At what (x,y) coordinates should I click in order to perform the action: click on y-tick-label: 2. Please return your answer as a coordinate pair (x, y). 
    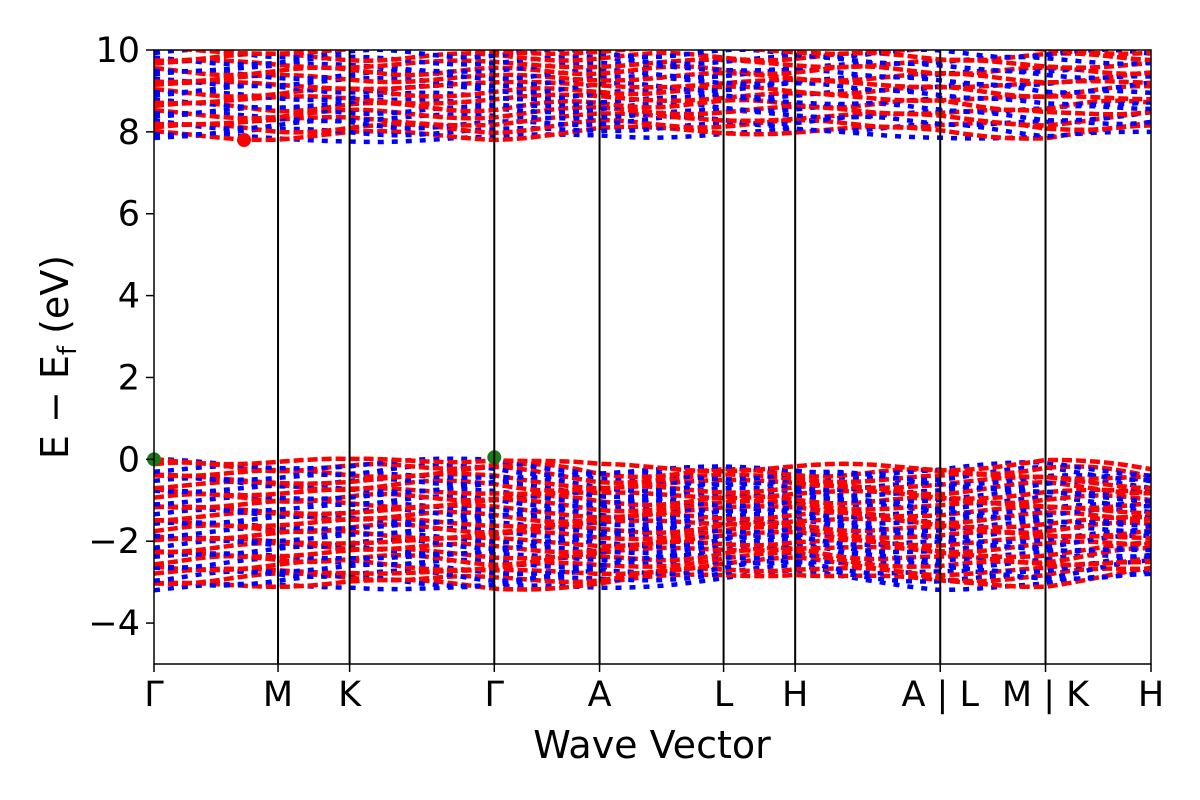
    Looking at the image, I should click on (129, 378).